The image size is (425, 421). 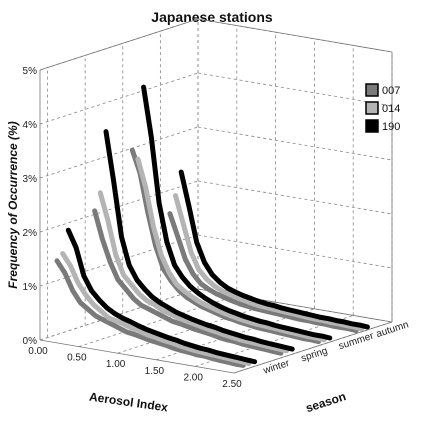 What do you see at coordinates (30, 233) in the screenshot?
I see `y-tick-label: 2%` at bounding box center [30, 233].